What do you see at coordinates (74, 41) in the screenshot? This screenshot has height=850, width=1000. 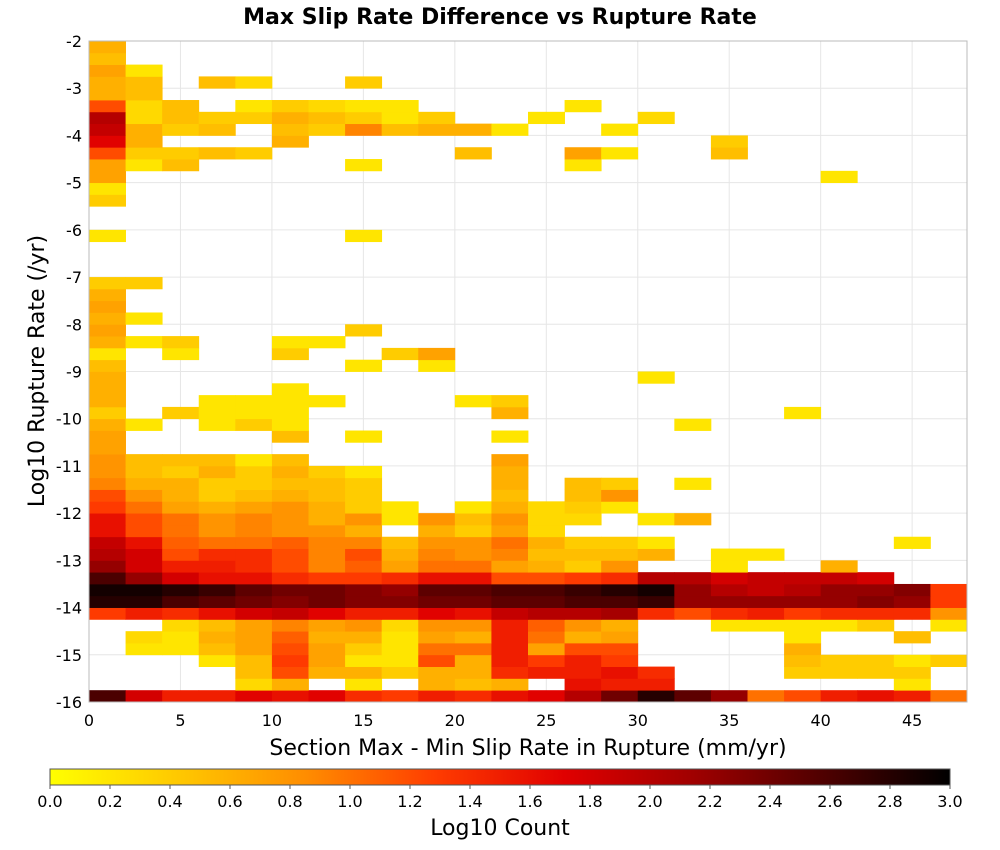 I see `y-tick-label: -2` at bounding box center [74, 41].